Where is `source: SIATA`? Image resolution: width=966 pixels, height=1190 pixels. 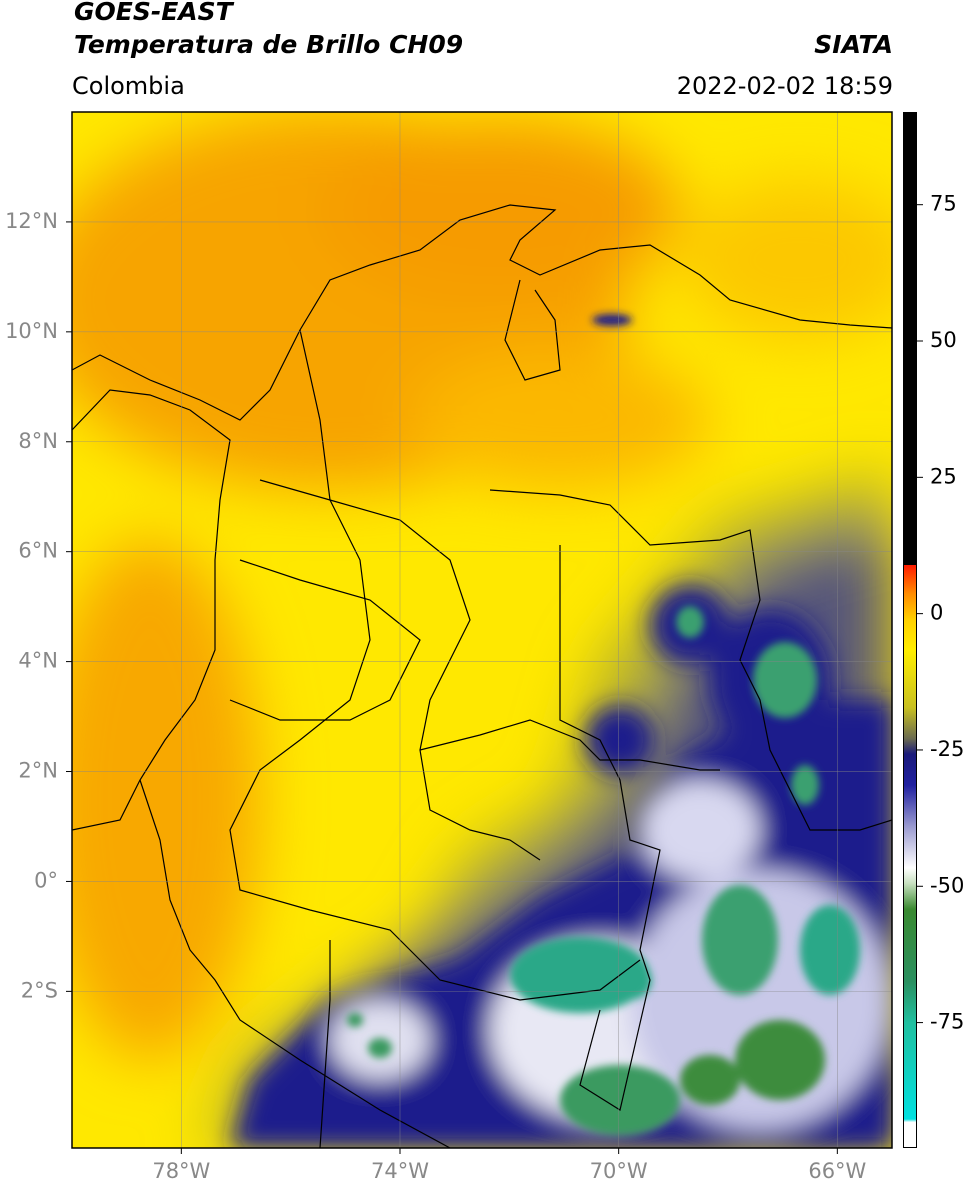
source: SIATA is located at coordinates (853, 44).